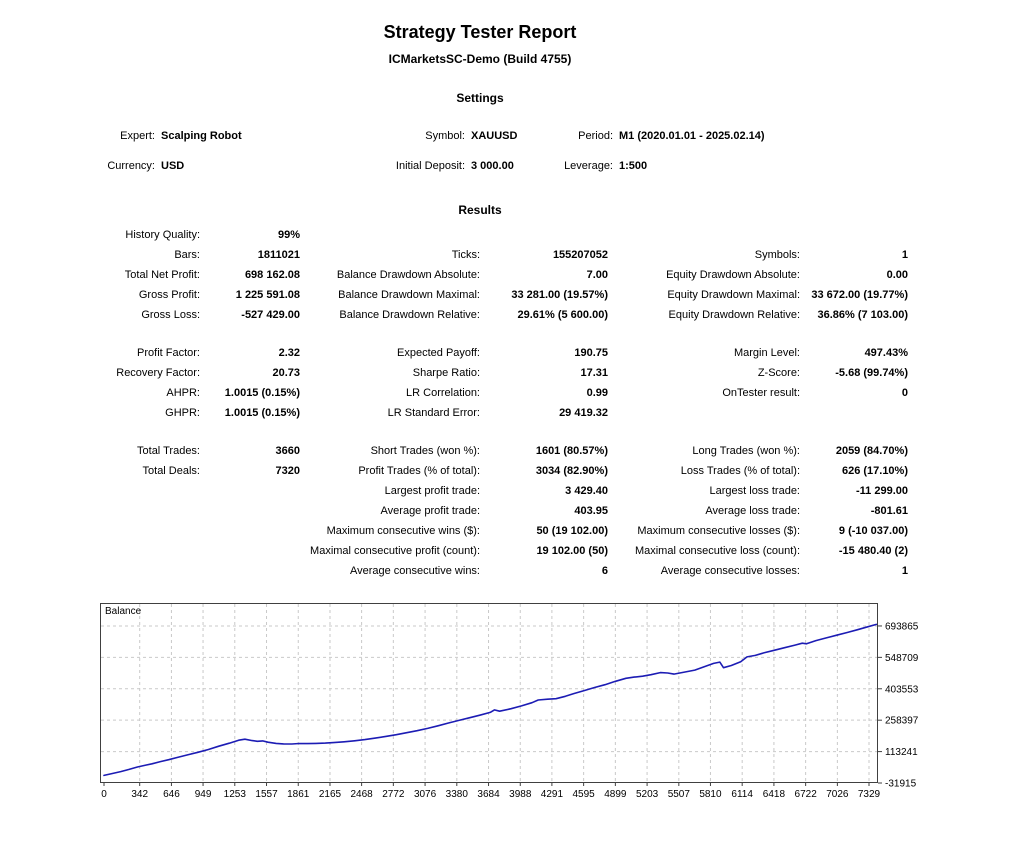  What do you see at coordinates (480, 210) in the screenshot?
I see `results-heading: Results` at bounding box center [480, 210].